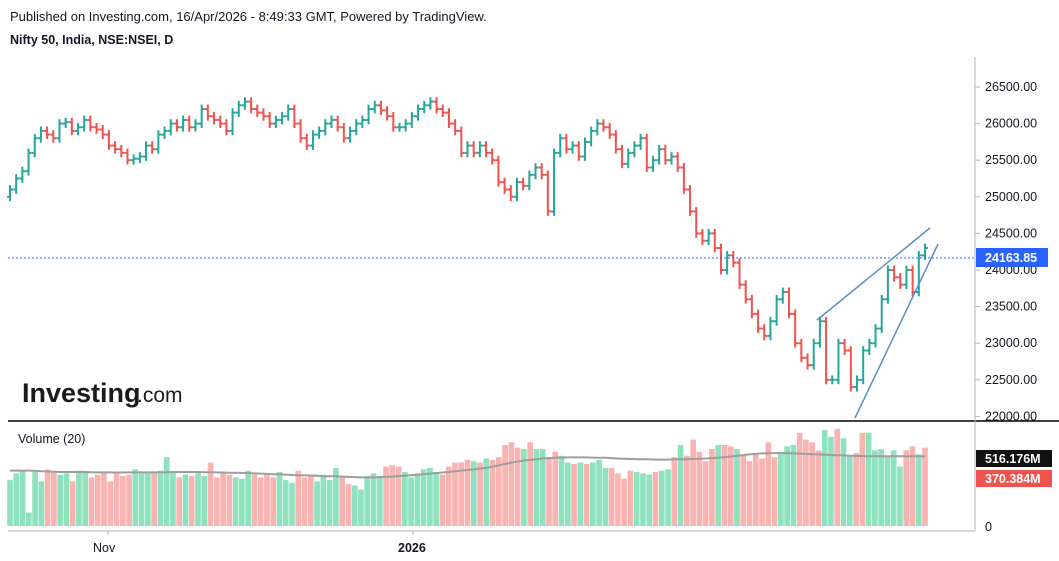  I want to click on volume-ma-tag, so click(1014, 458).